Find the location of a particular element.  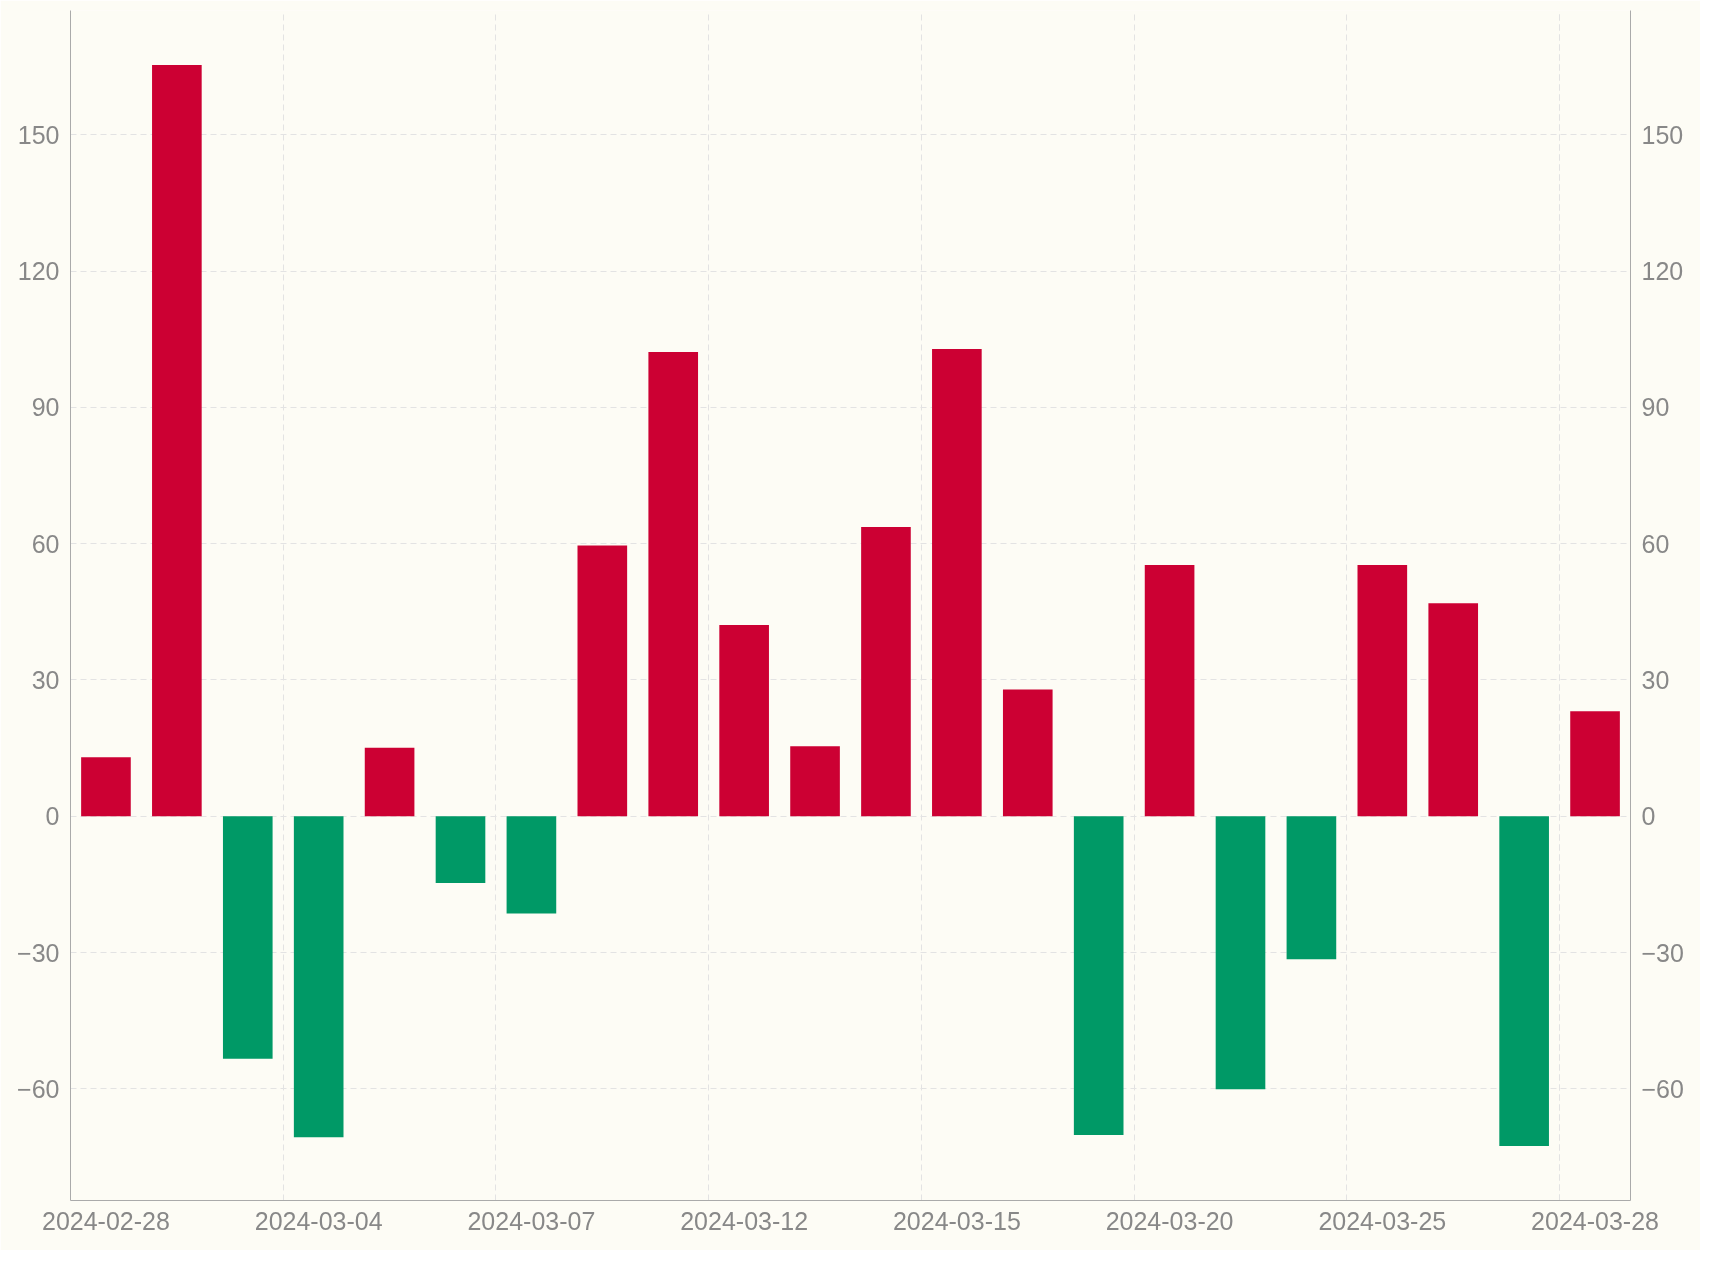

x-tick-label: 2024-03-28 is located at coordinates (1595, 1220).